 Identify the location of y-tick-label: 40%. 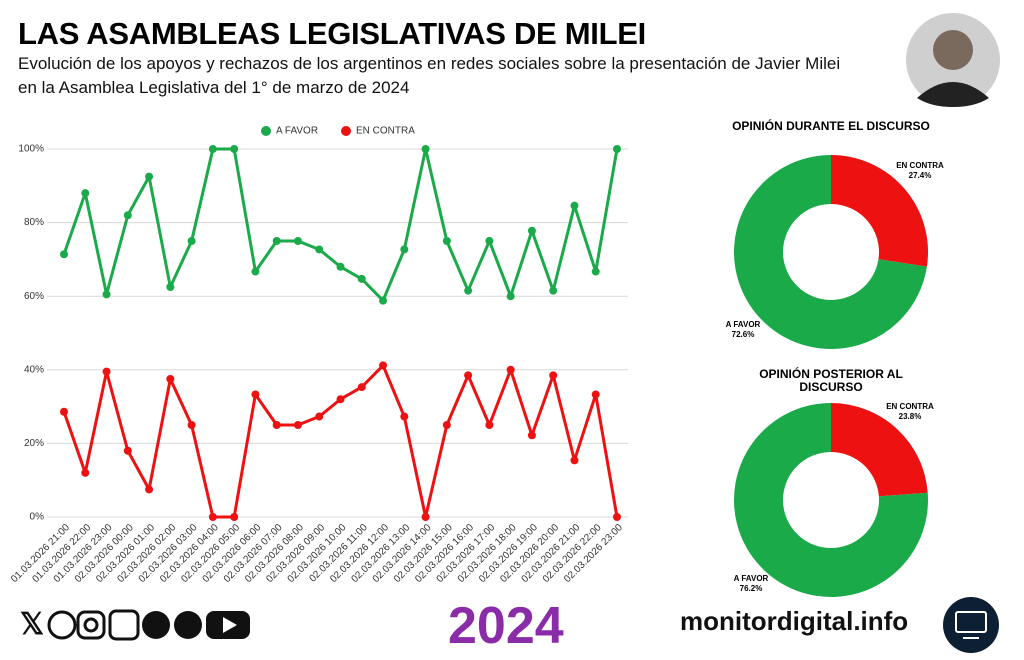
(34, 369).